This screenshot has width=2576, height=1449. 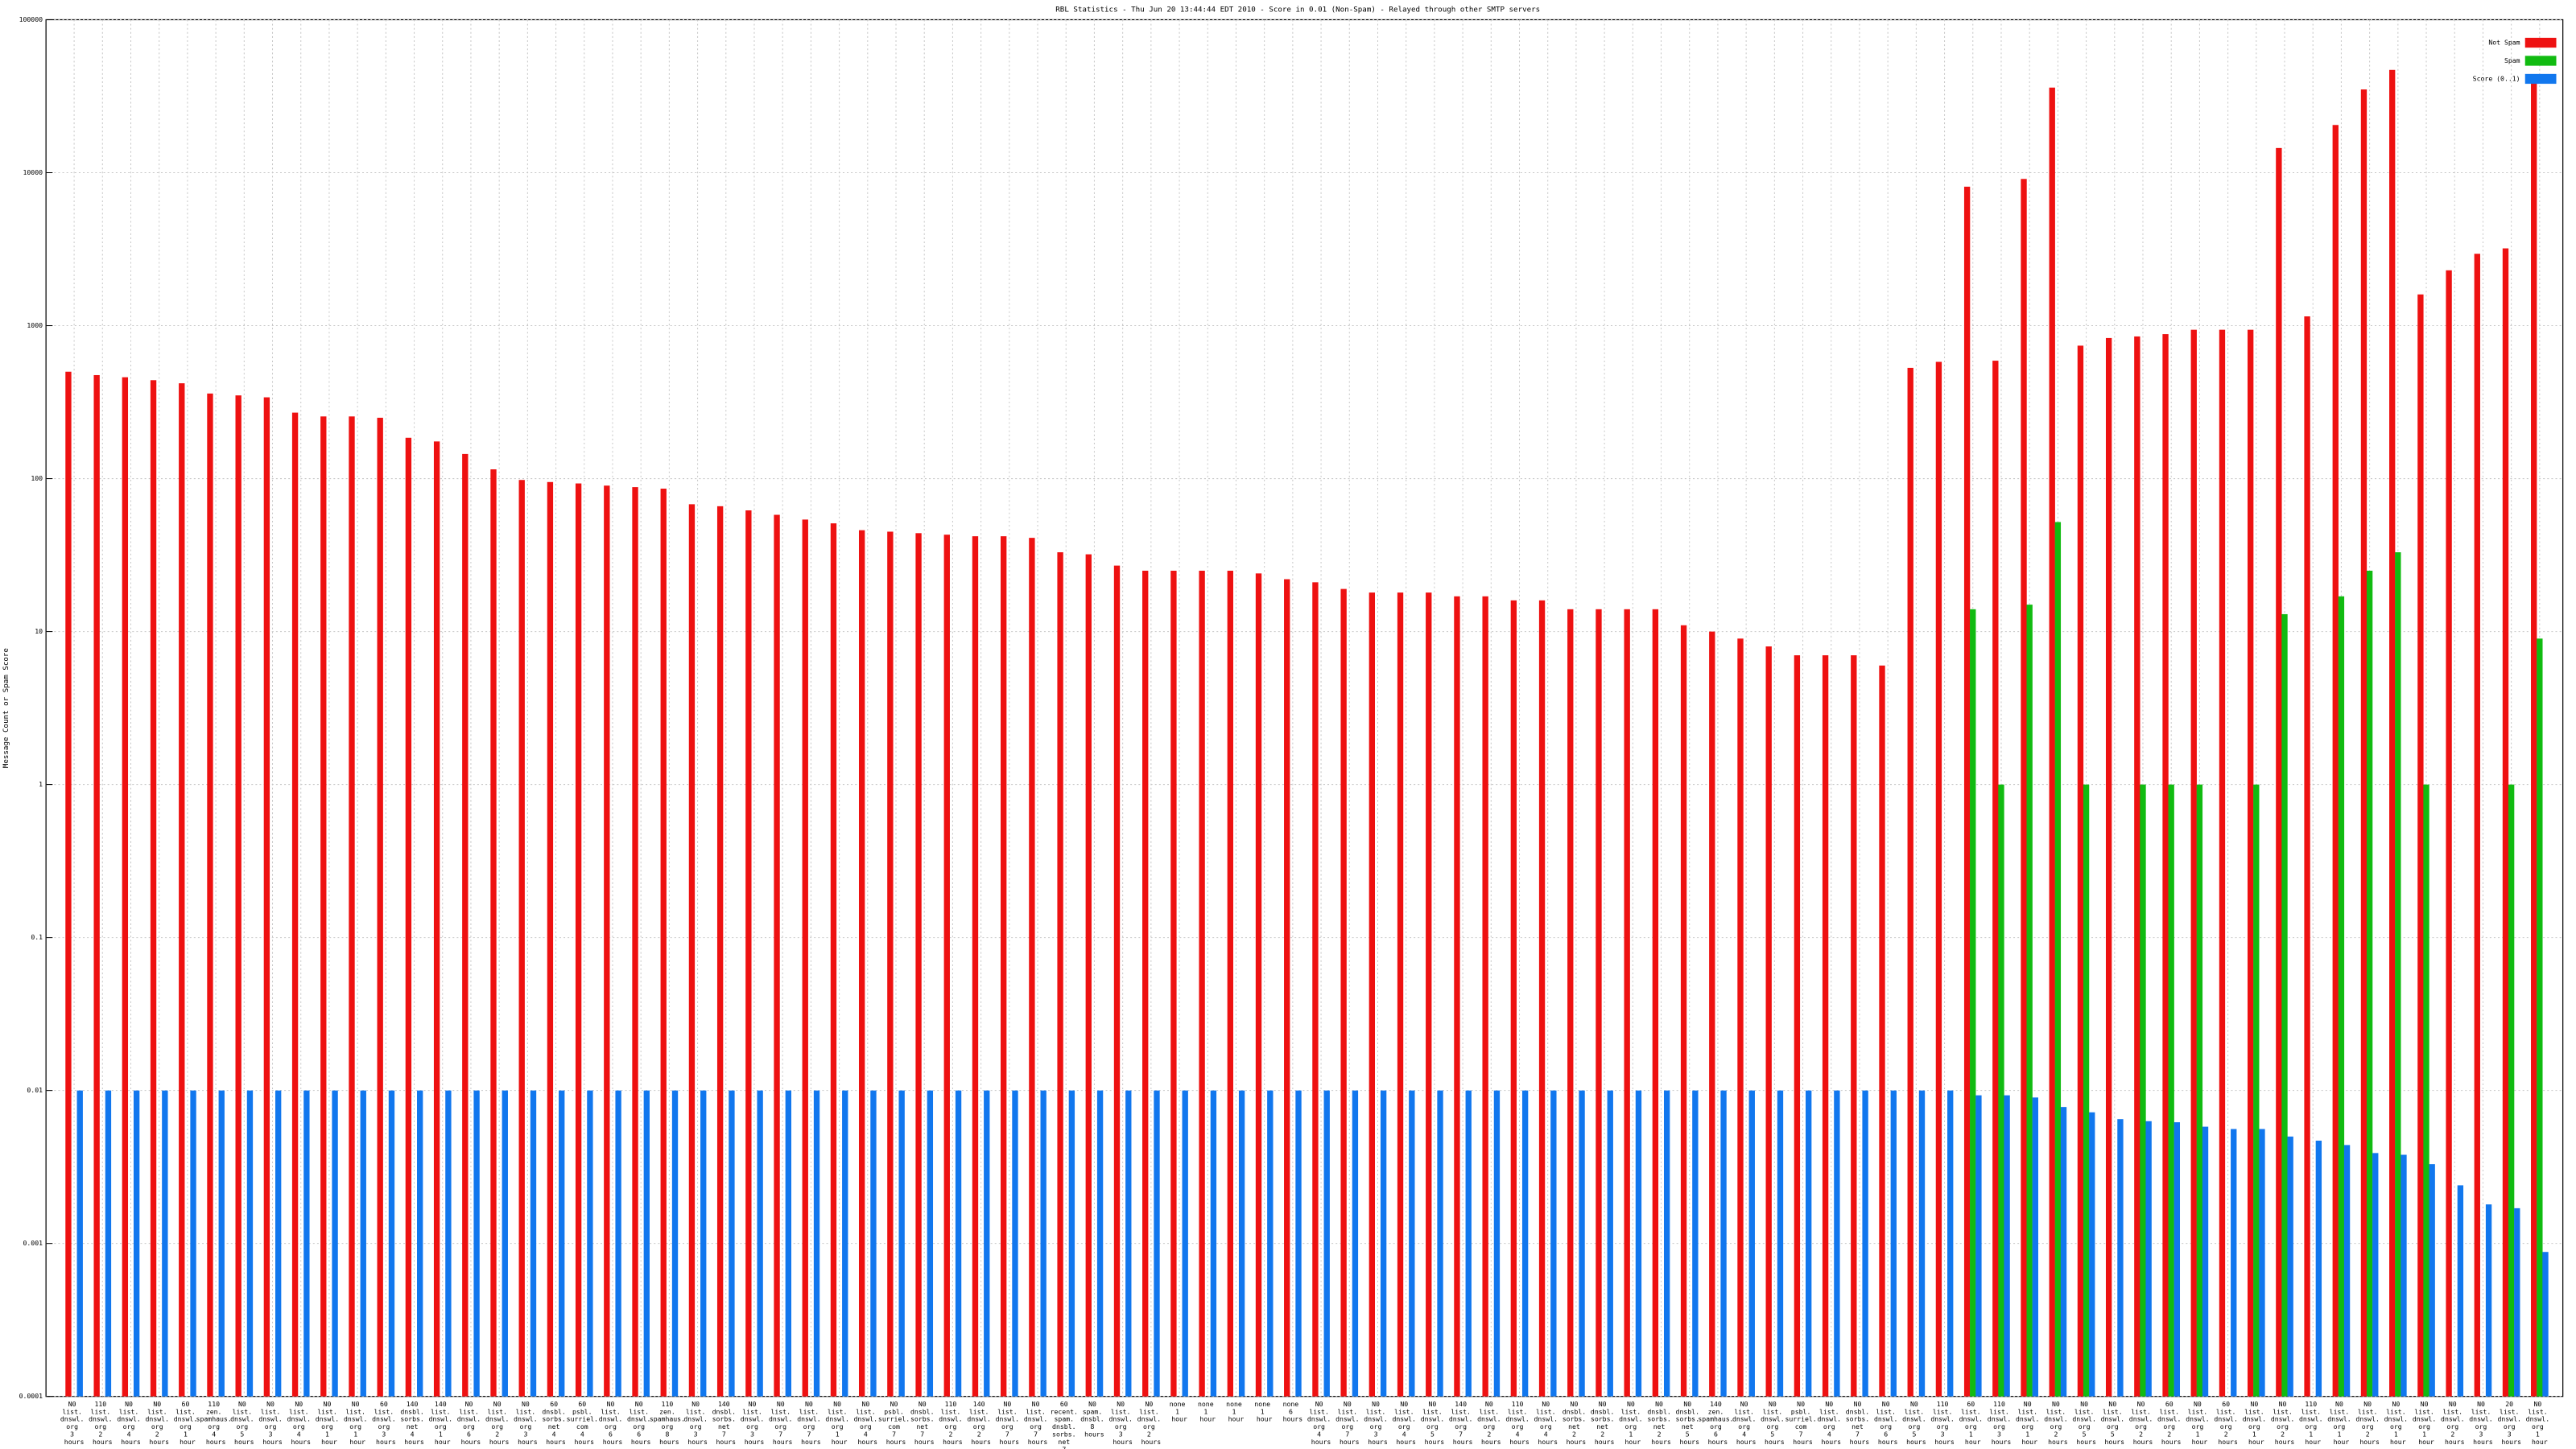 I want to click on x-tick-label: 110 list. dnswl. org 4 hours, so click(x=1519, y=1423).